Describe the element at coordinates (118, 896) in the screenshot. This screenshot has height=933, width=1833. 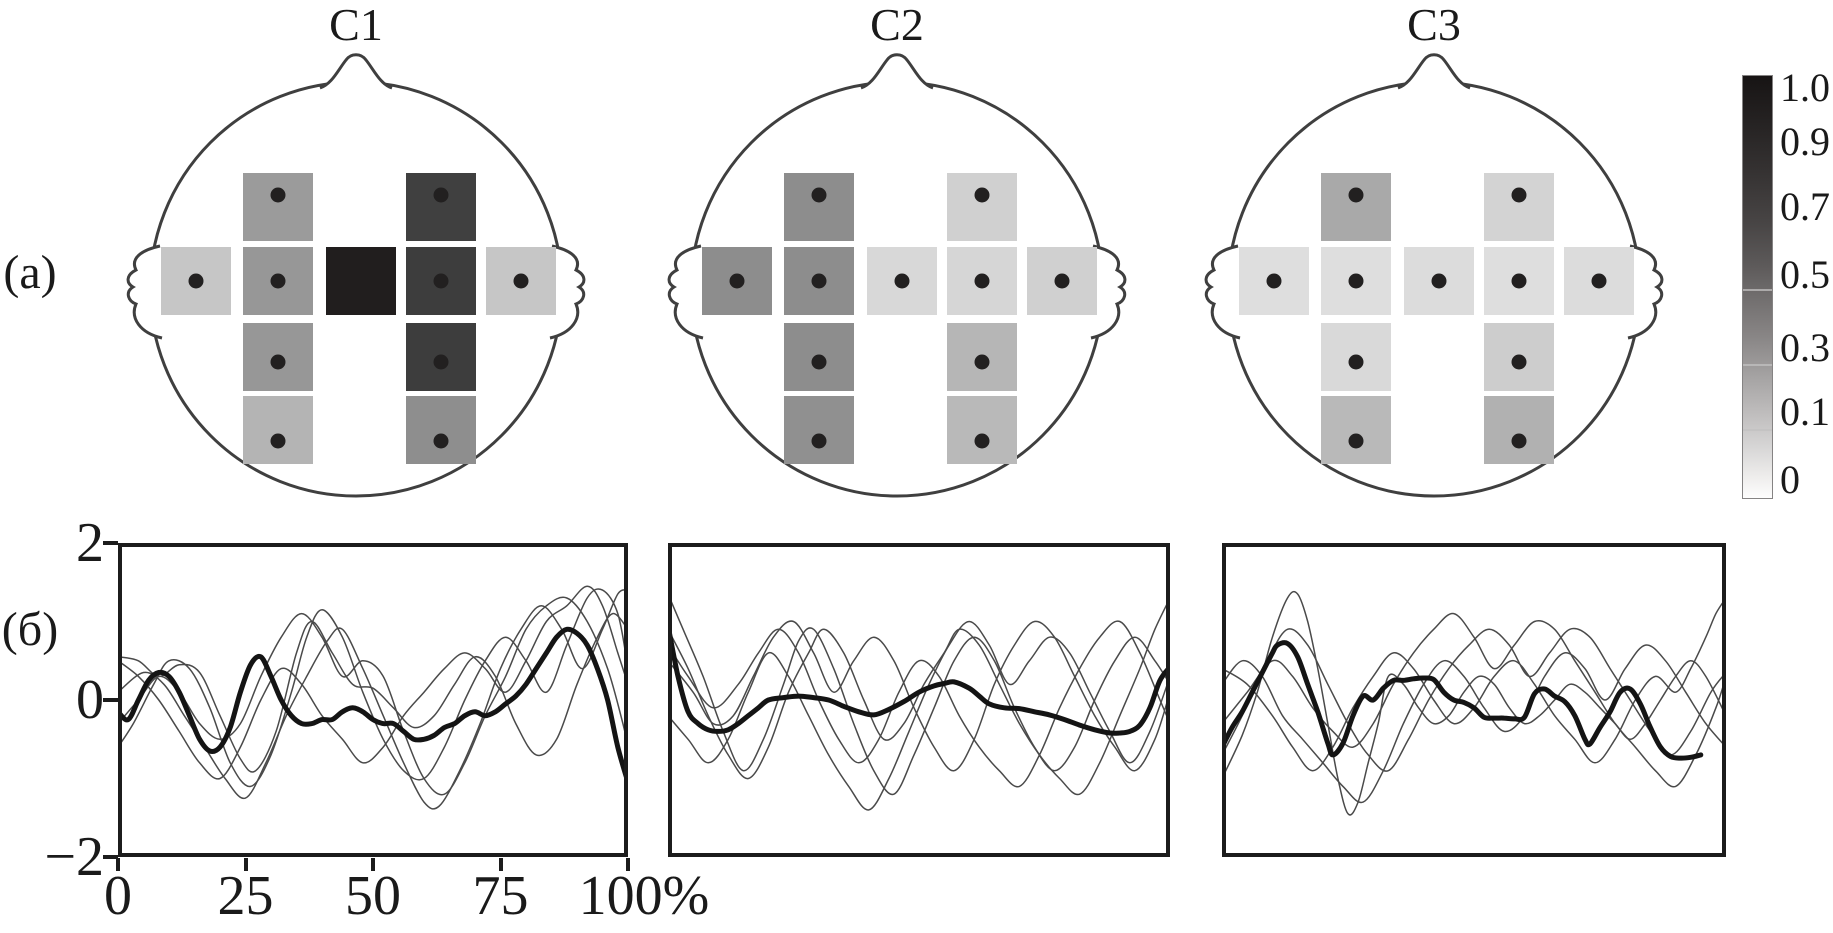
I see `x-axis-tick-label: 0` at that location.